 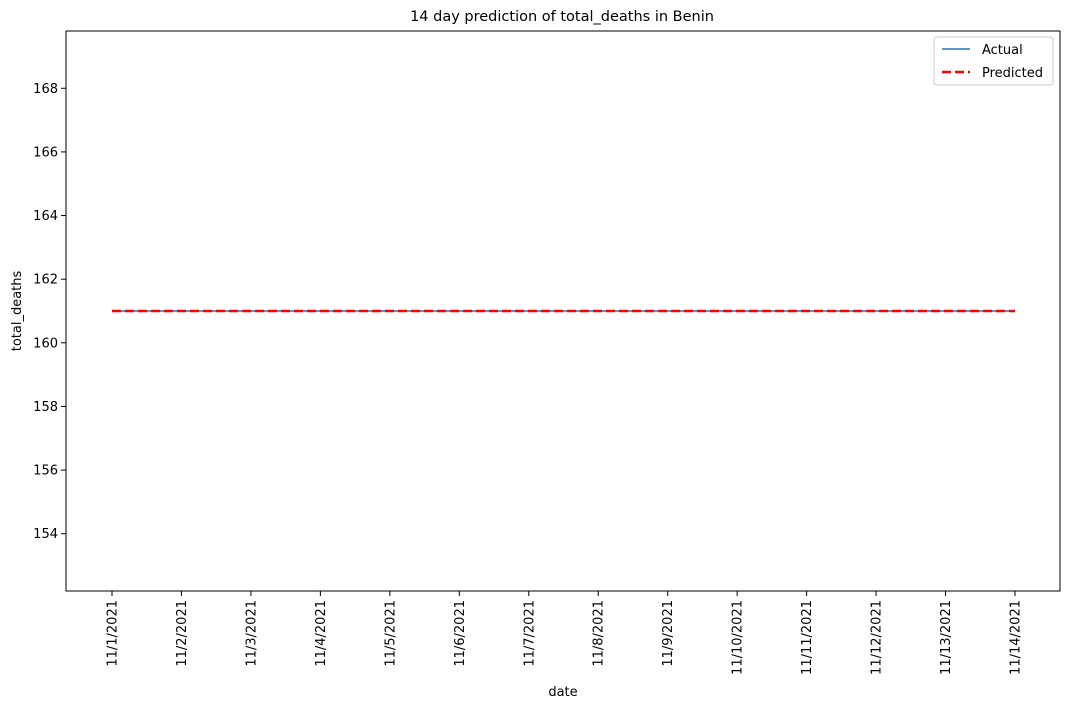 I want to click on y-tick-label: 166, so click(x=45, y=152).